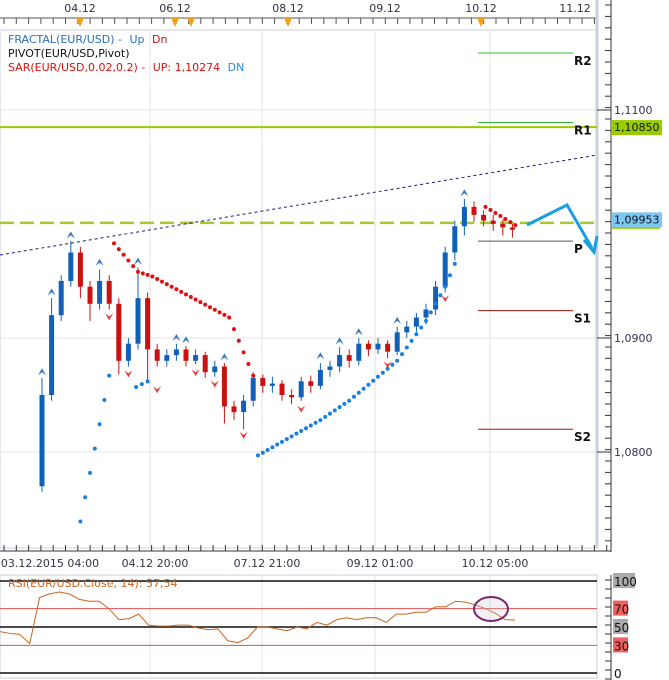  What do you see at coordinates (583, 131) in the screenshot?
I see `pivot-label-r1: R1` at bounding box center [583, 131].